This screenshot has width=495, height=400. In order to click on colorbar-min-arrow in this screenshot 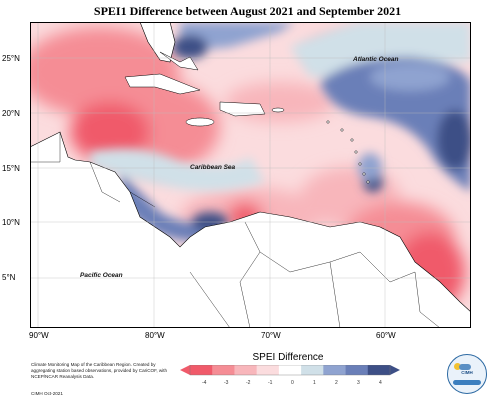, I will do `click(185, 370)`.